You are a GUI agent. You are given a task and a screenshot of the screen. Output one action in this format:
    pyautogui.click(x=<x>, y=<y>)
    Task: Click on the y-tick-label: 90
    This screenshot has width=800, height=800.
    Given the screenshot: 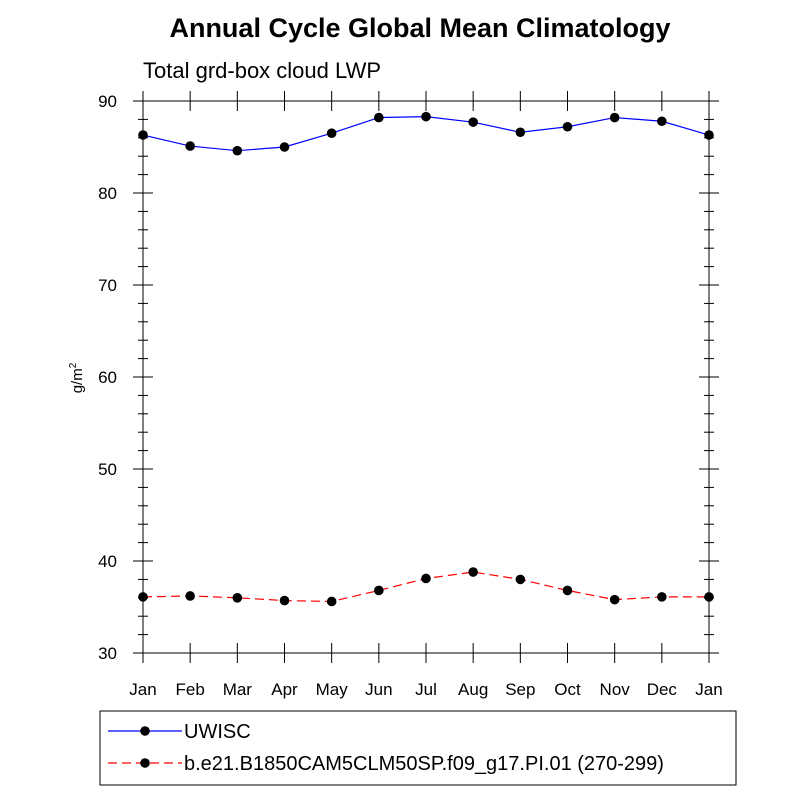 What is the action you would take?
    pyautogui.click(x=107, y=101)
    